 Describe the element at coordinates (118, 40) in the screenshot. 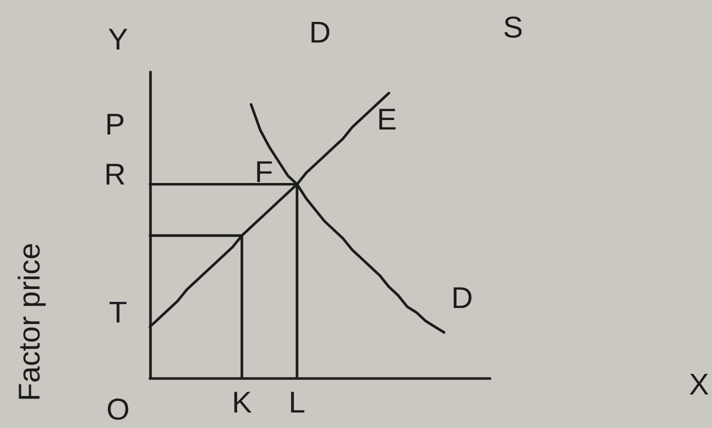

I see `text: Y` at that location.